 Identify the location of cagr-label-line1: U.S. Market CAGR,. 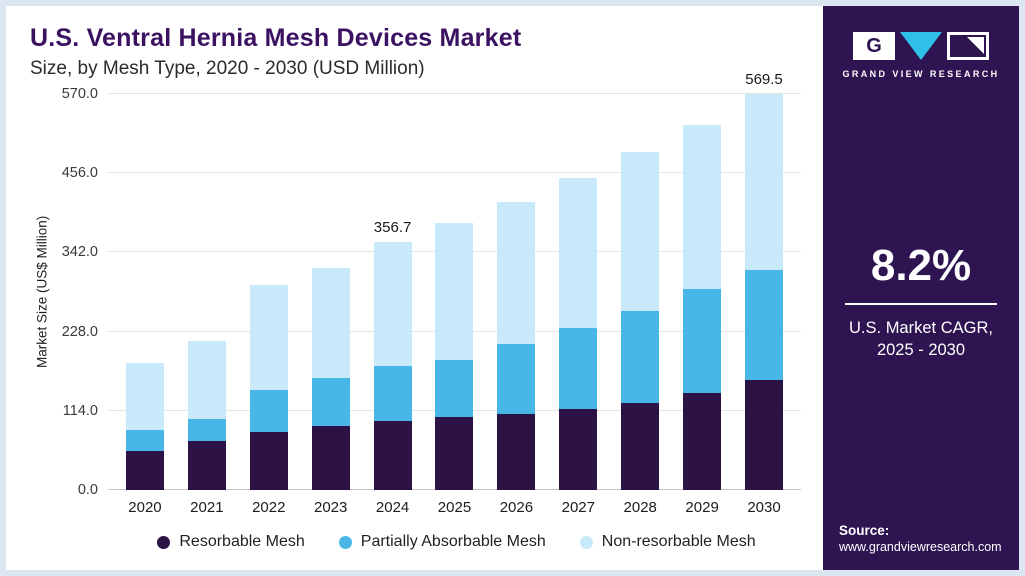
(921, 327).